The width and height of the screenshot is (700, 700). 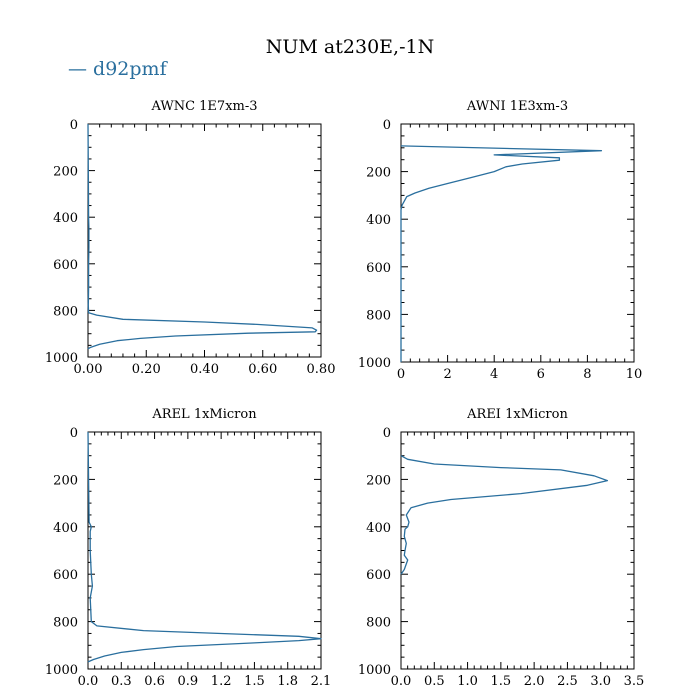 What do you see at coordinates (188, 681) in the screenshot?
I see `x-tick-label: 0.9` at bounding box center [188, 681].